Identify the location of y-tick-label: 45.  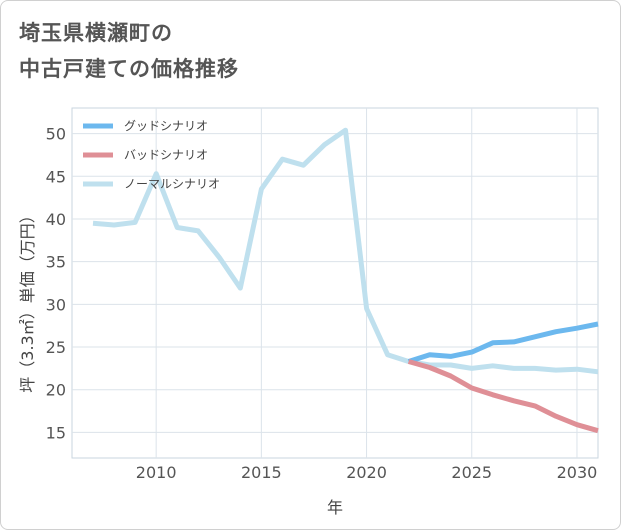
(56, 176).